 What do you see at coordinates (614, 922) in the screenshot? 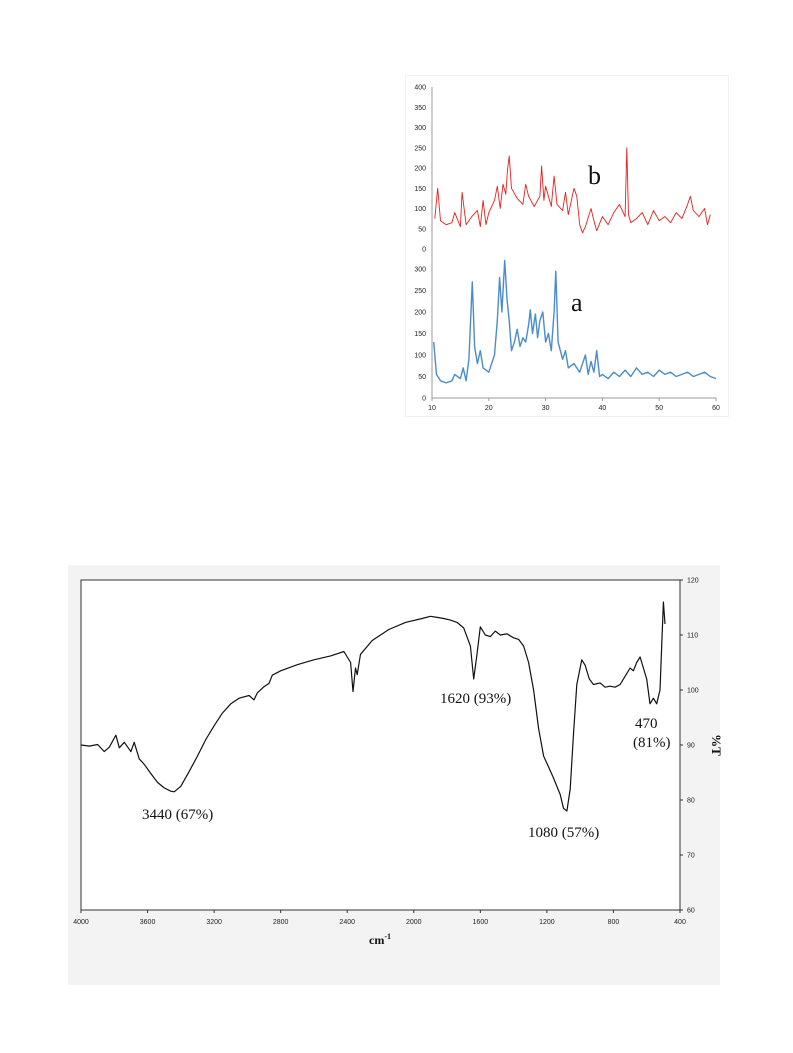
I see `x-tick-label: 800` at bounding box center [614, 922].